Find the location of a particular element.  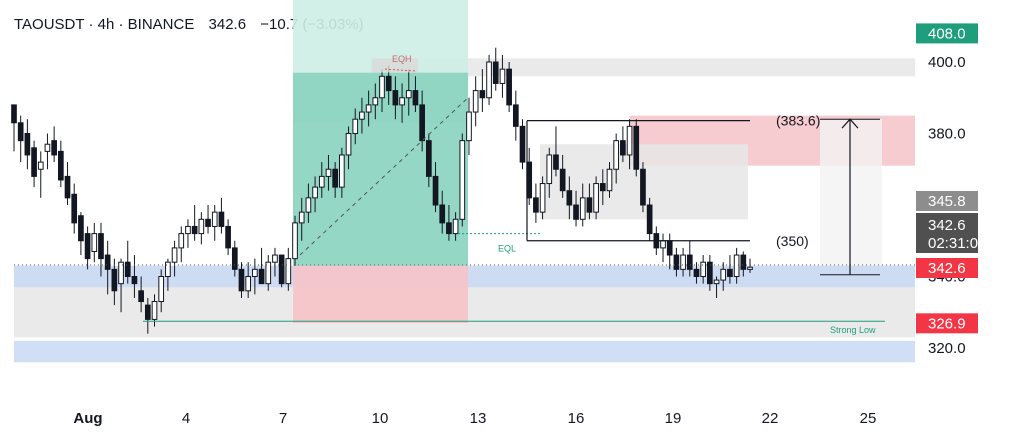

x-tick-label: 10 is located at coordinates (380, 418).